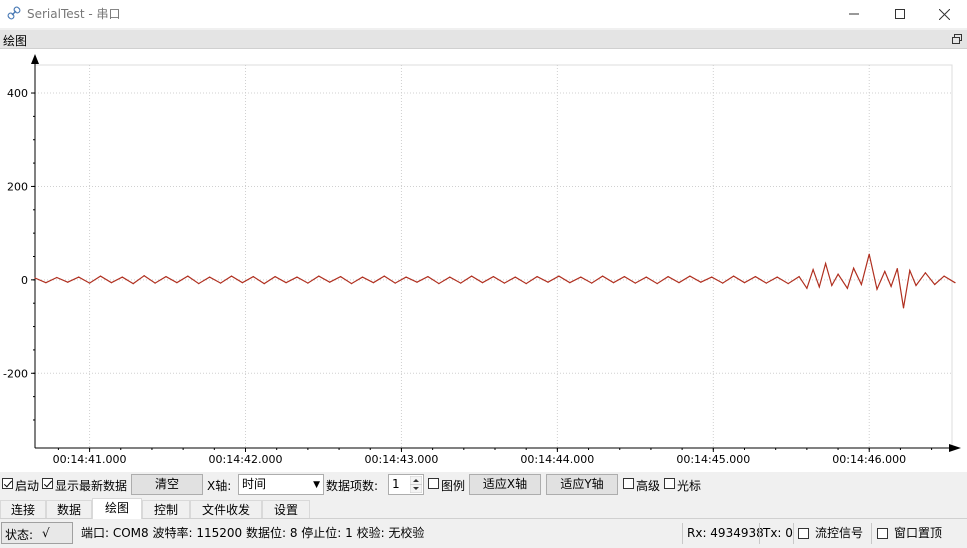 This screenshot has height=548, width=967. I want to click on show-latest-checkbox, so click(47, 483).